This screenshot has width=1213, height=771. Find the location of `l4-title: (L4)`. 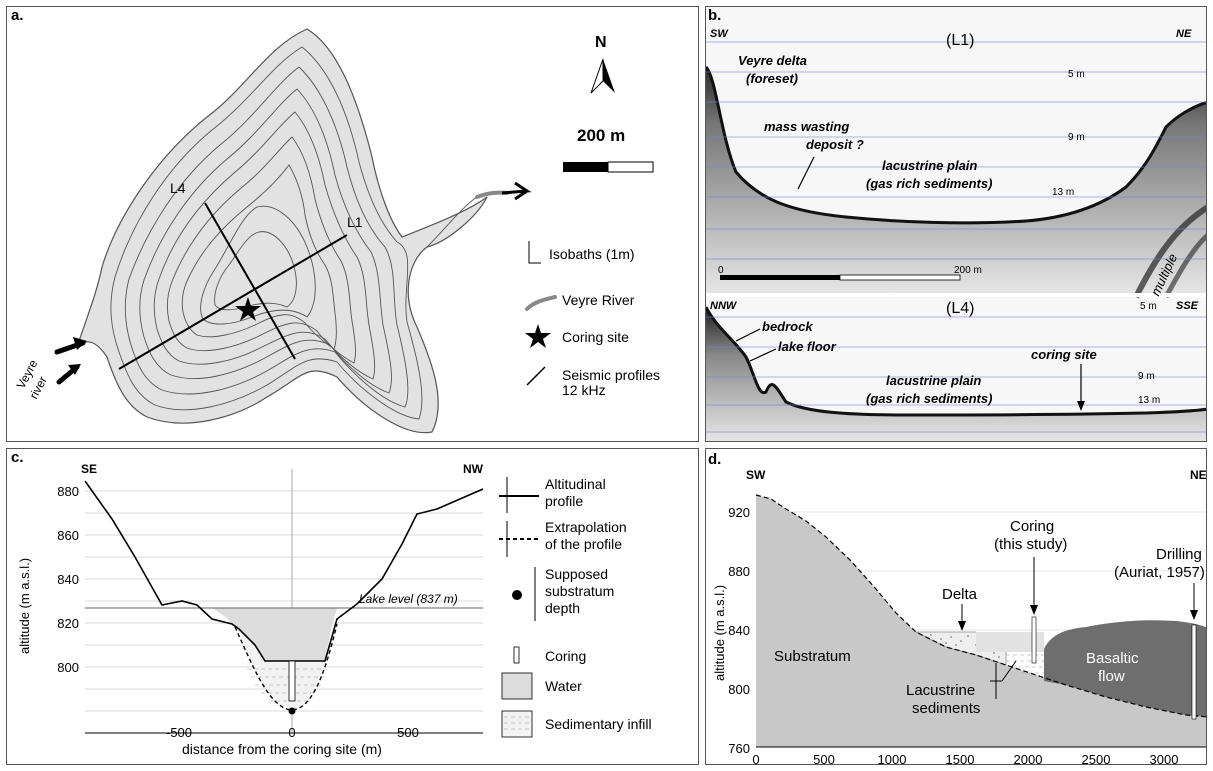

l4-title: (L4) is located at coordinates (960, 308).